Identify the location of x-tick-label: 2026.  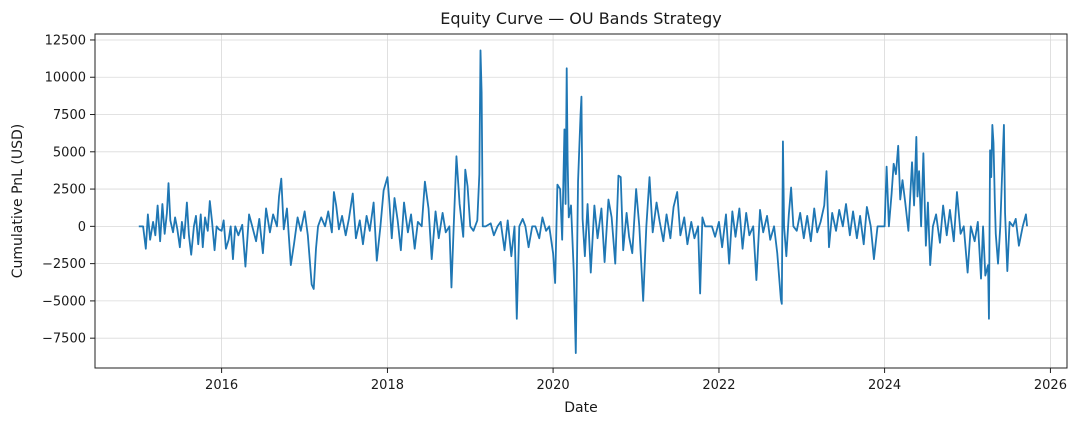
(1050, 385).